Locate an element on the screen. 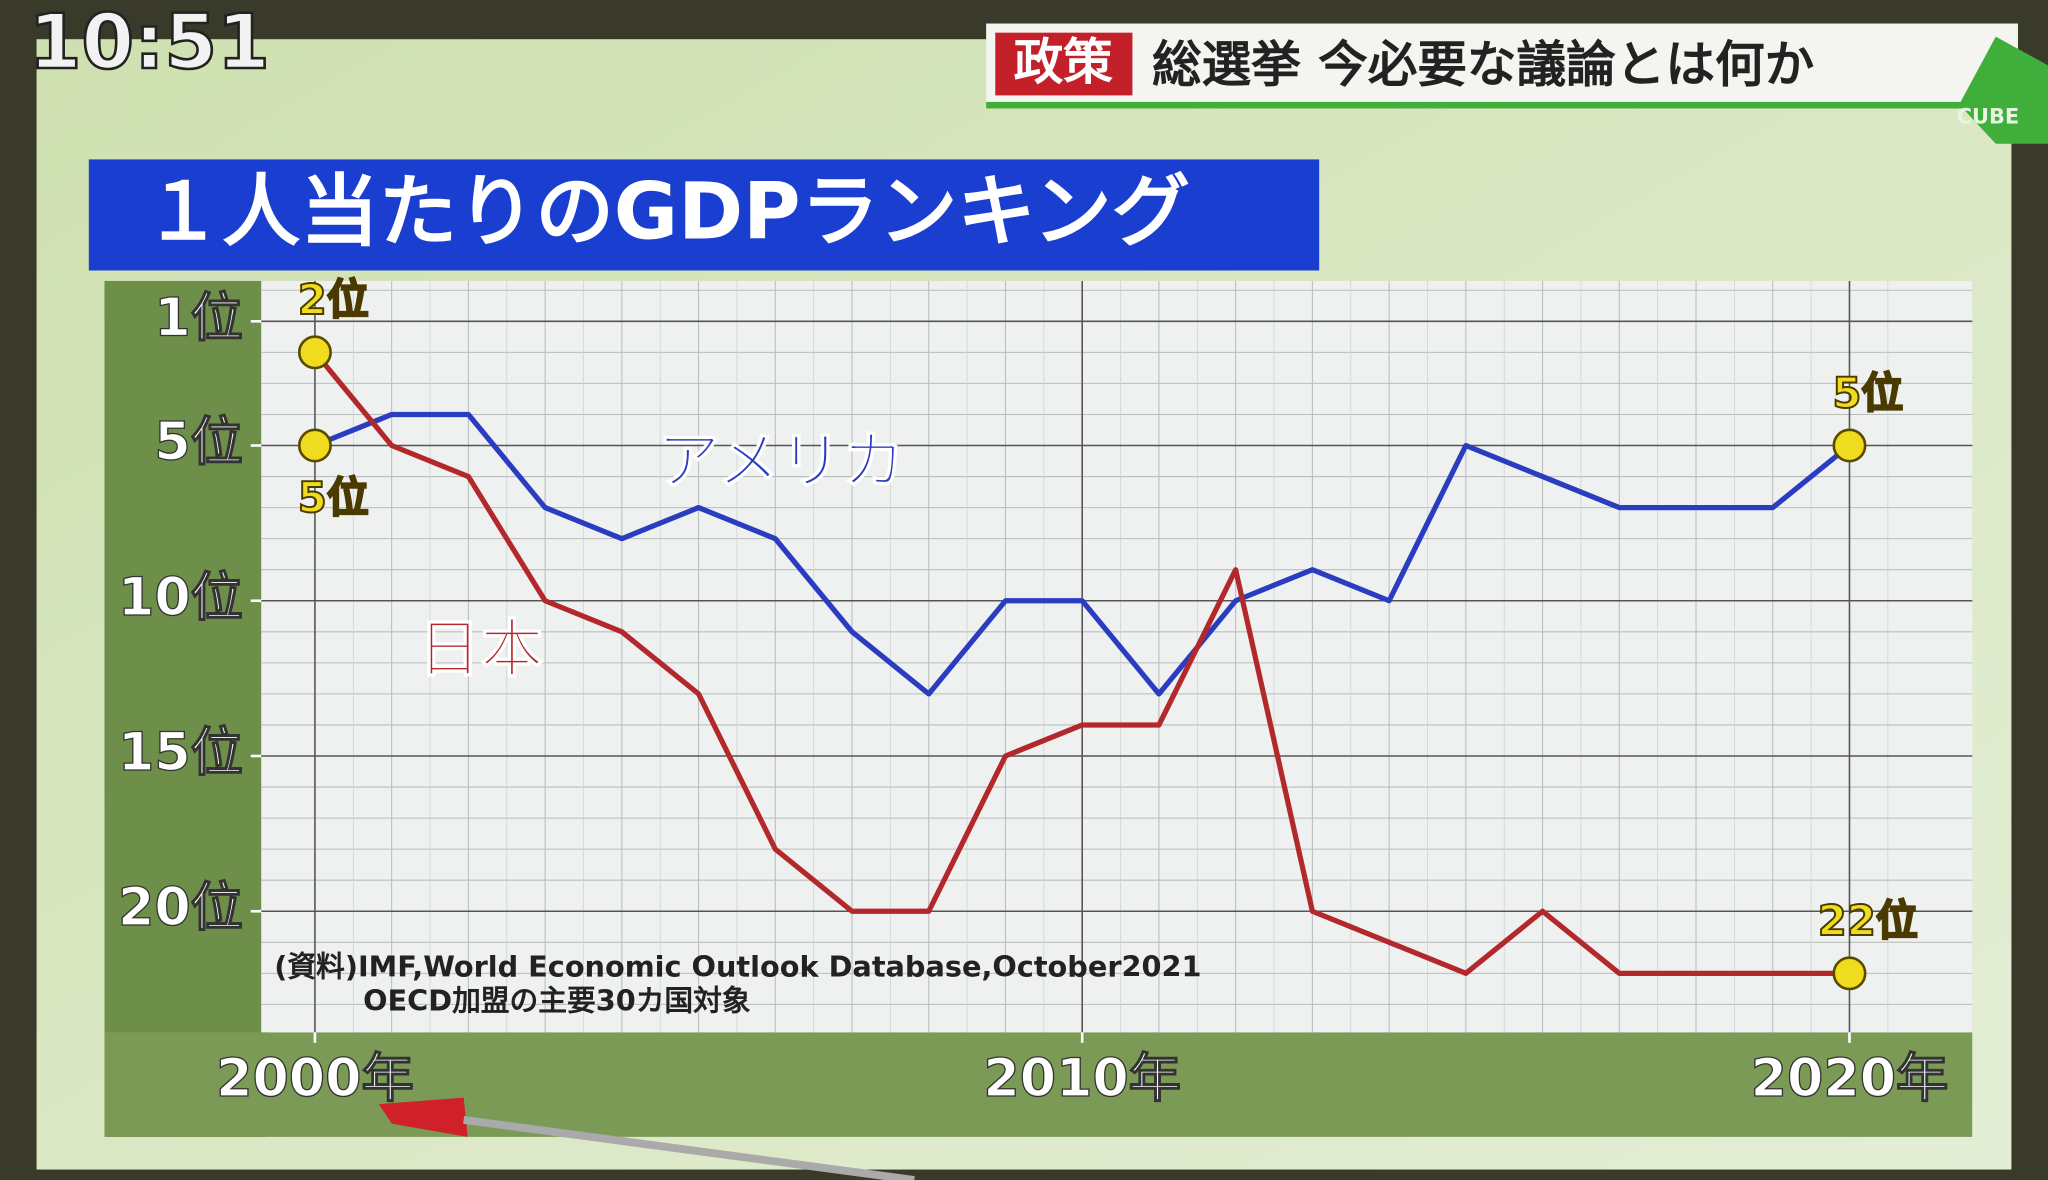 The height and width of the screenshot is (1180, 2048). banner-tag-bg is located at coordinates (1064, 64).